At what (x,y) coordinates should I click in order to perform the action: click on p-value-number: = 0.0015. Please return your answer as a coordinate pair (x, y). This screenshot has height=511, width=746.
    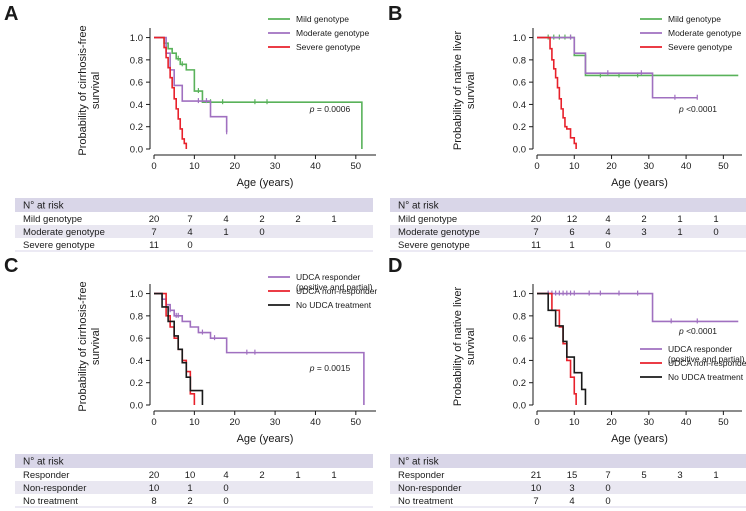
    Looking at the image, I should click on (333, 368).